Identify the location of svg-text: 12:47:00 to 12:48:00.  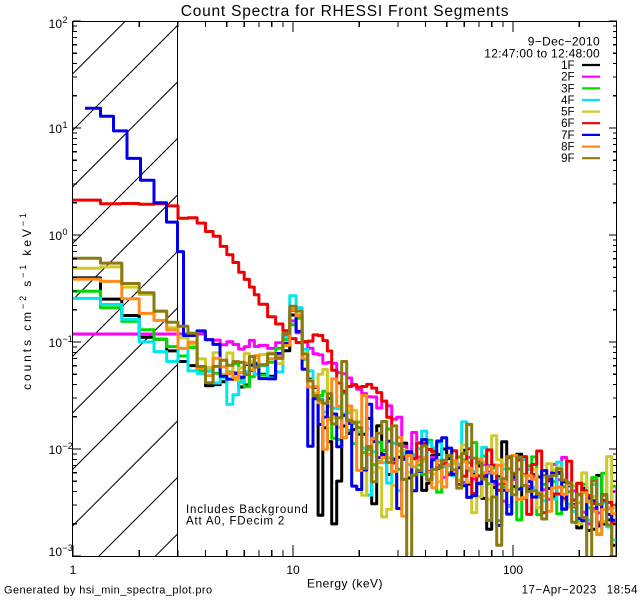
(542, 54).